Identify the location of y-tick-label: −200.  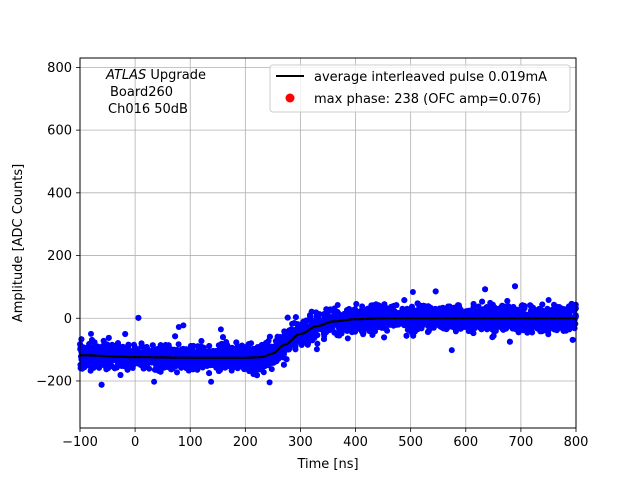
(54, 381).